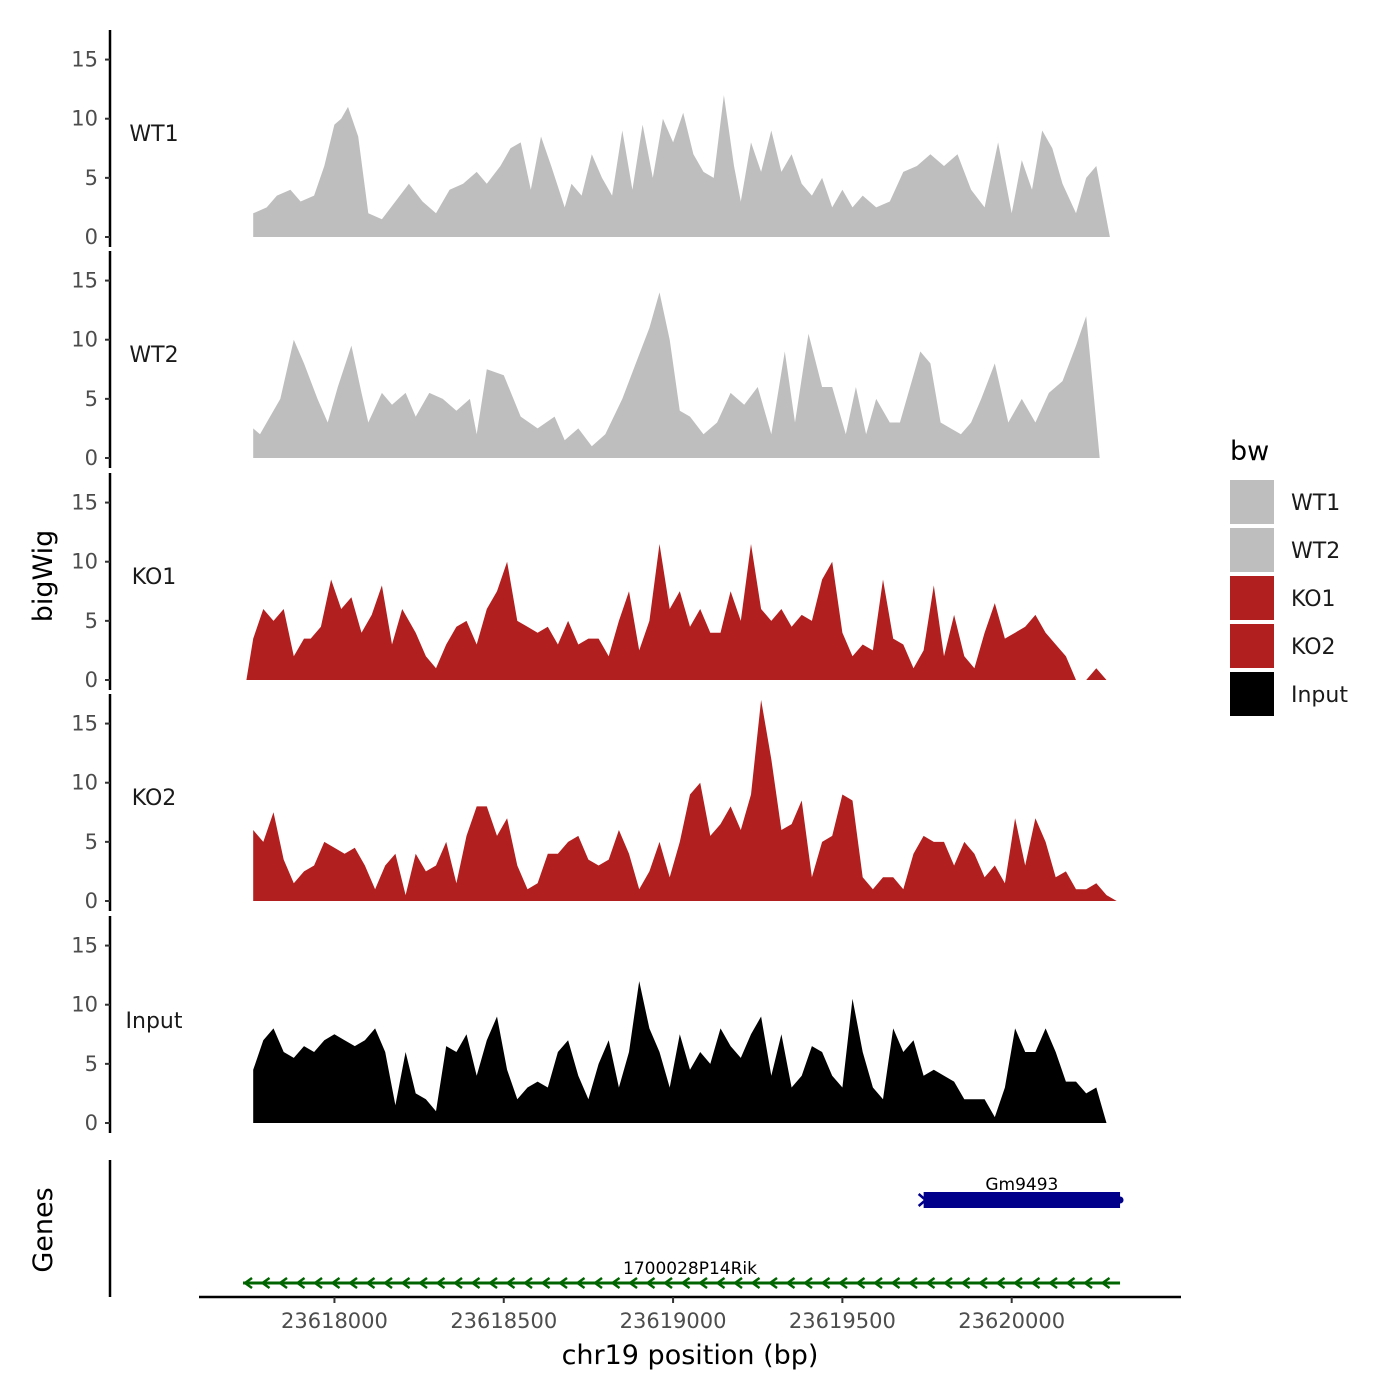 This screenshot has width=1400, height=1400. I want to click on legend-title: bw, so click(1249, 451).